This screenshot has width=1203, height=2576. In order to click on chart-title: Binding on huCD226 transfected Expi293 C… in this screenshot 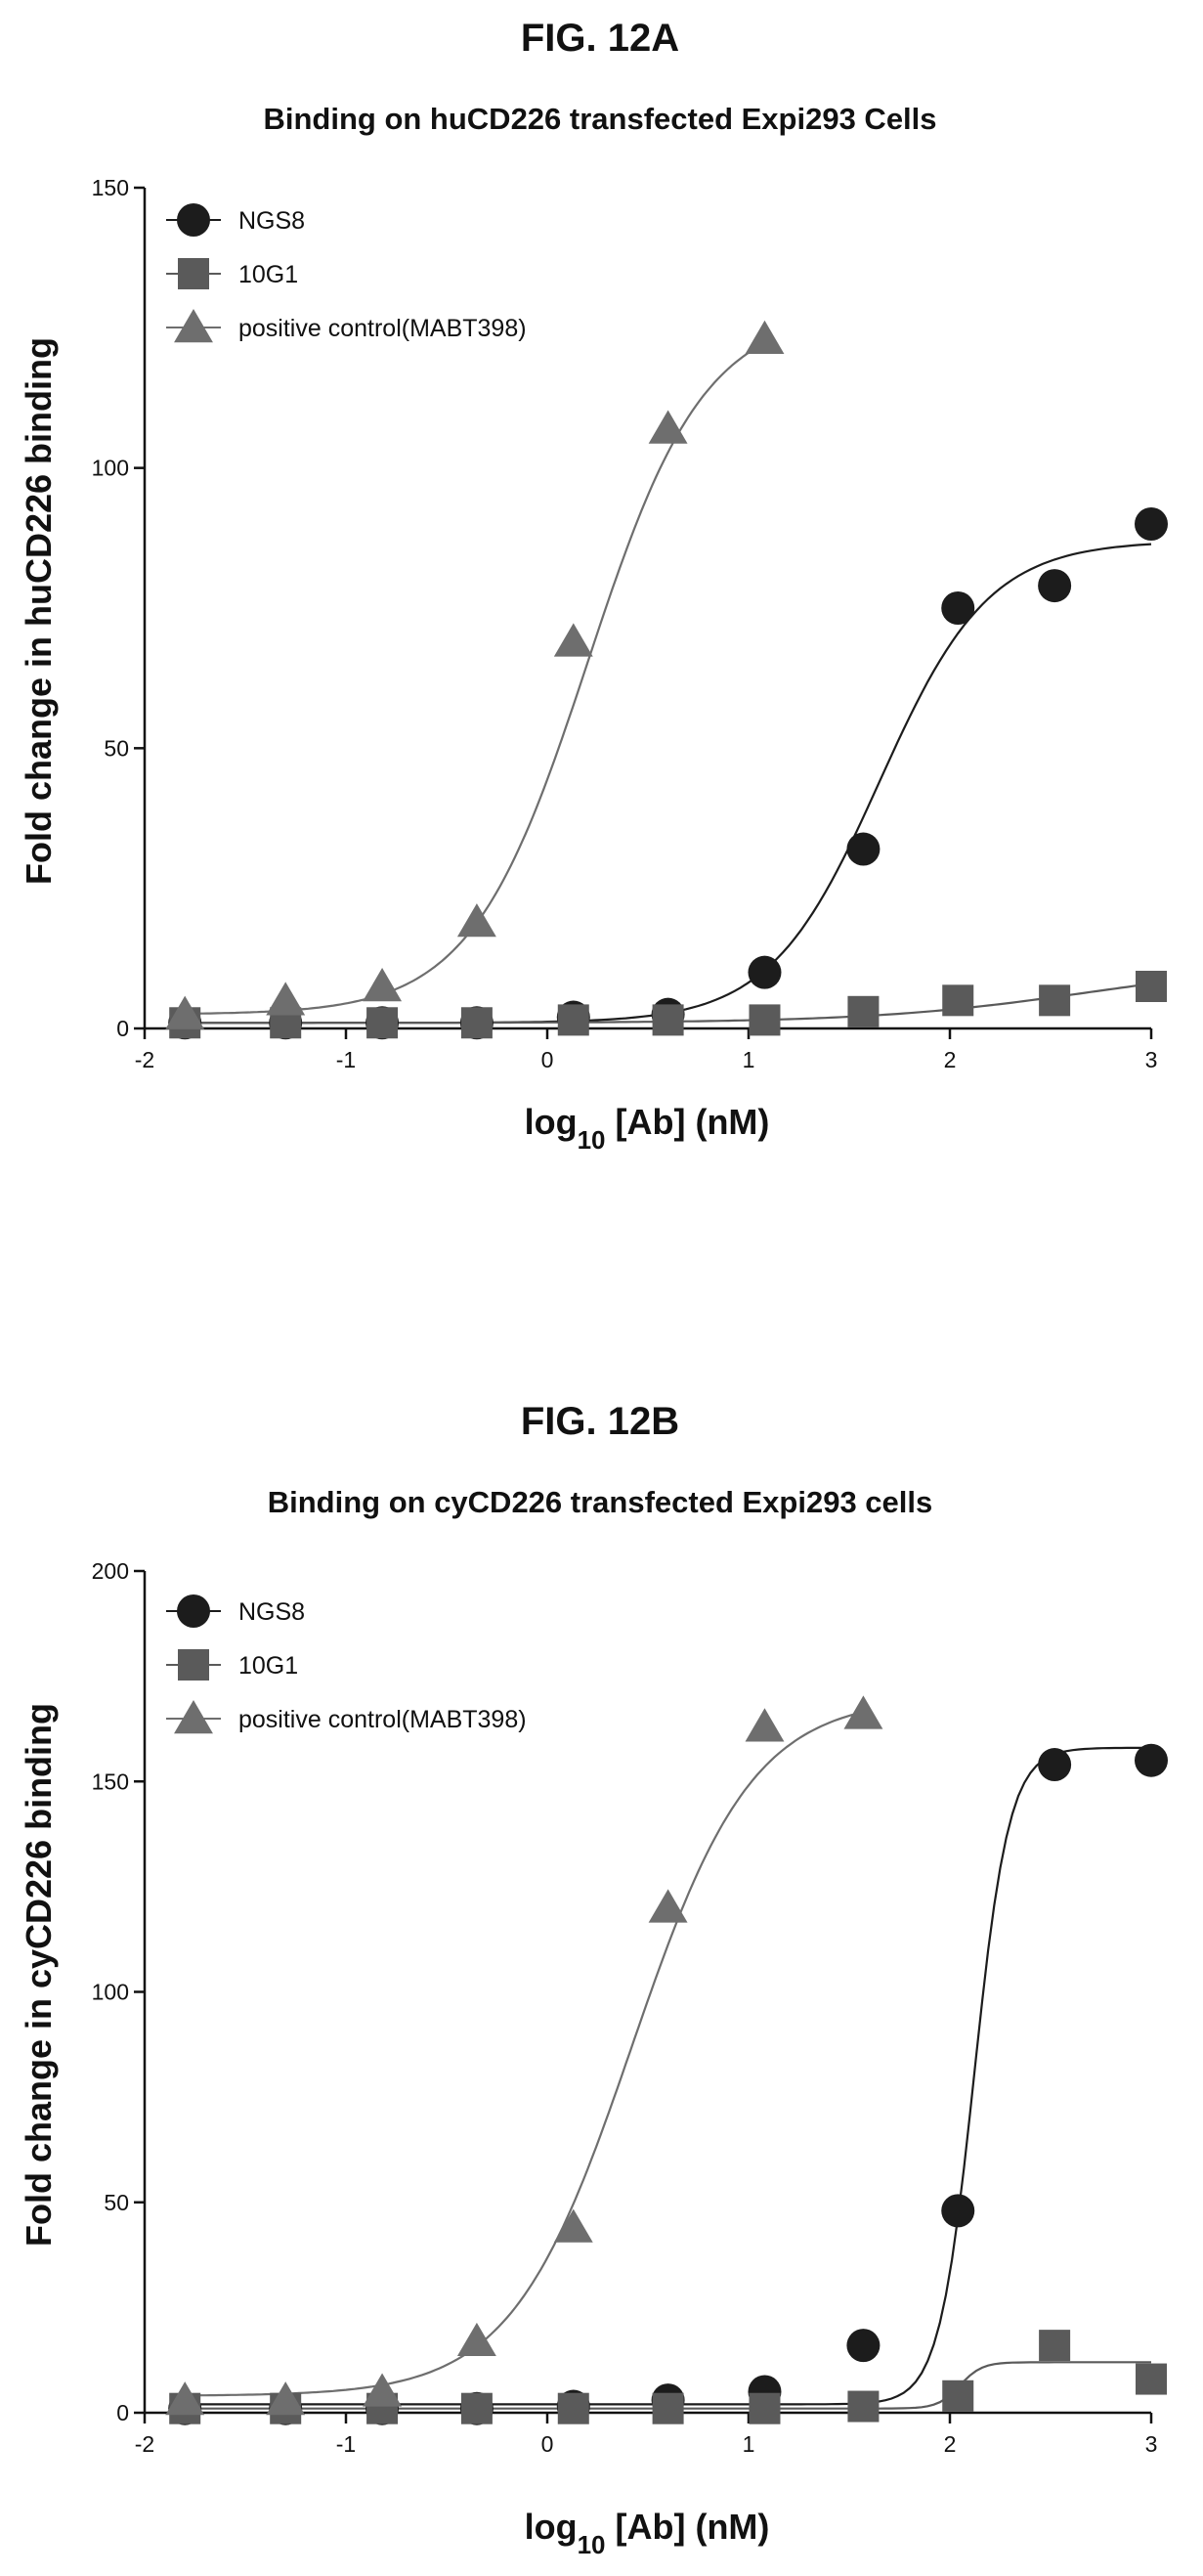, I will do `click(599, 119)`.